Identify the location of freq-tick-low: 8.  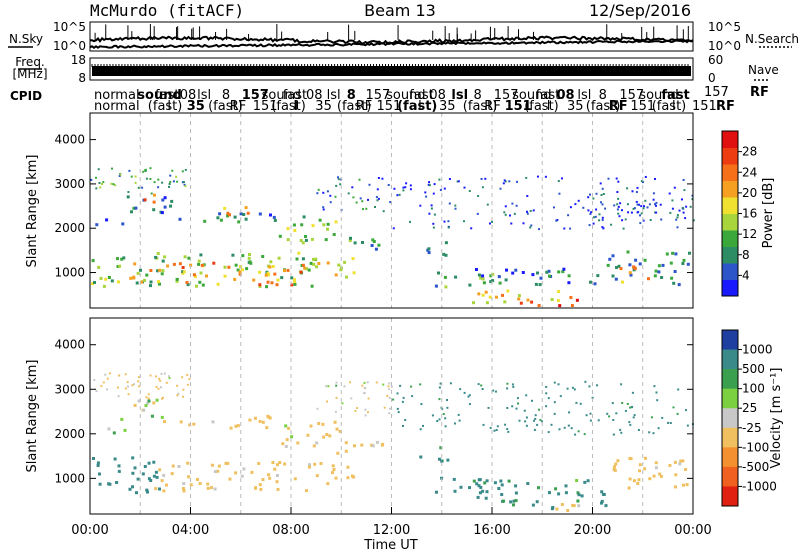
(82, 78).